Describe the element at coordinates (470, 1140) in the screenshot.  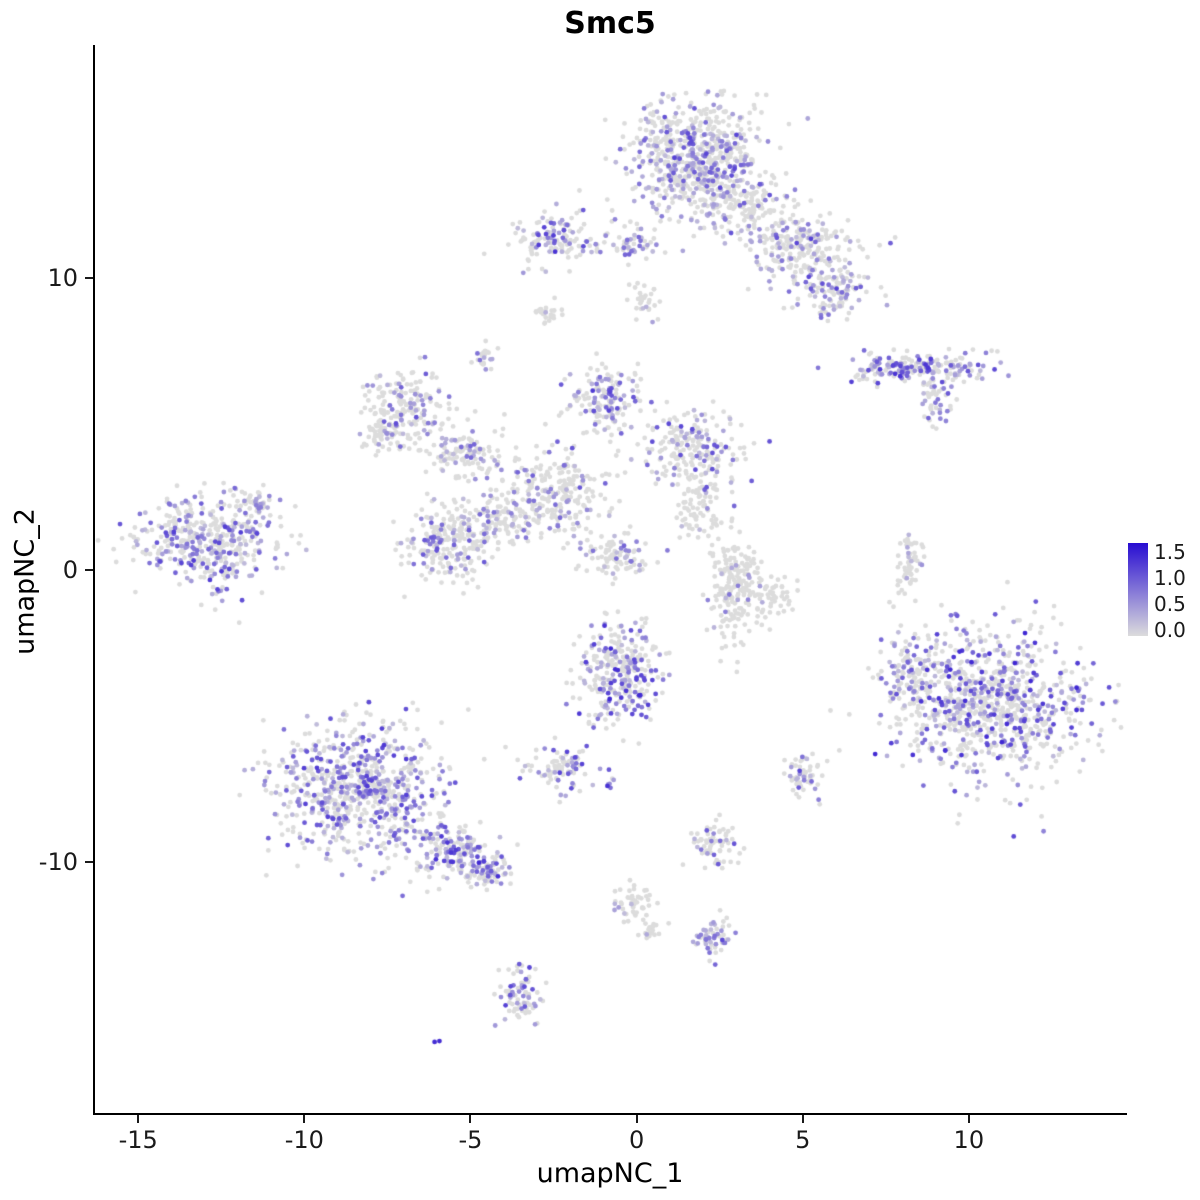
I see `x-tick-label: -5` at that location.